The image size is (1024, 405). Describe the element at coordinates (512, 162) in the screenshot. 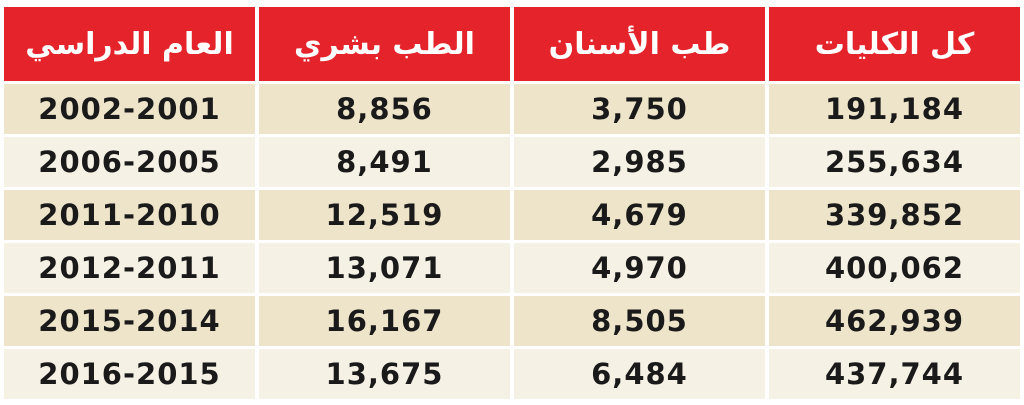

I see `table-row: 2006-2005 8,491 2,985 255,634` at that location.